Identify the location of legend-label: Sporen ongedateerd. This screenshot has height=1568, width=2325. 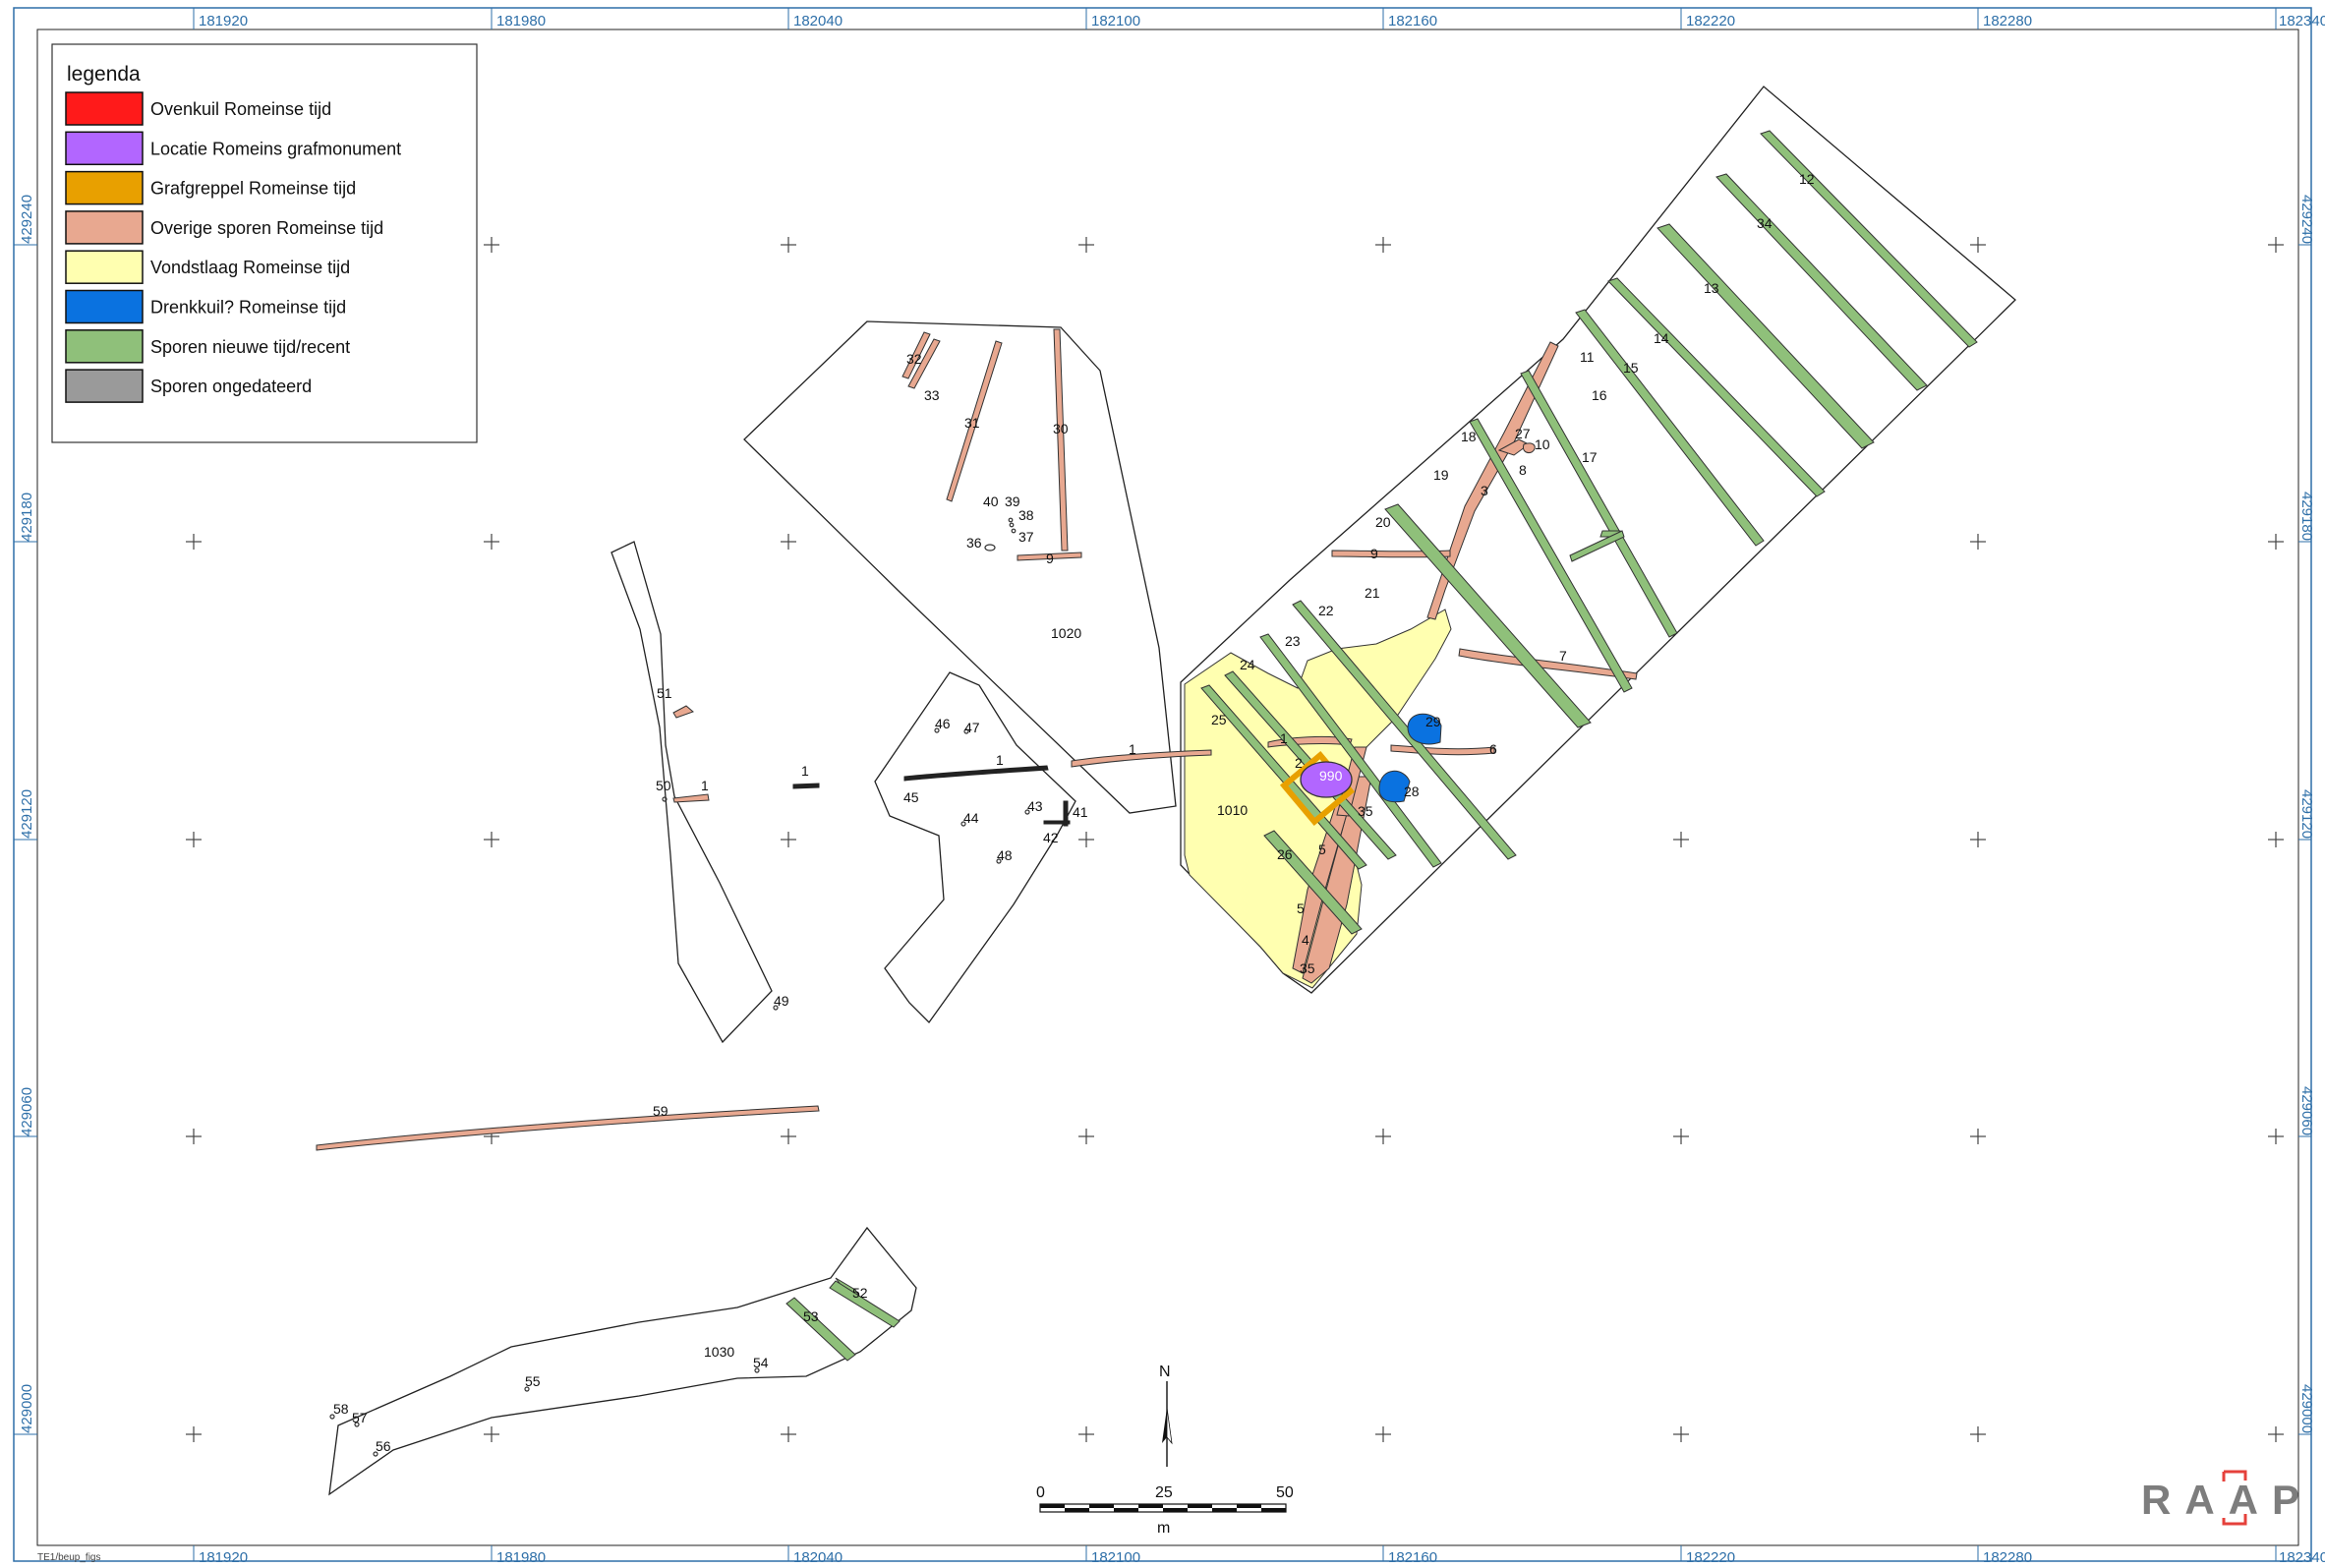
(231, 386).